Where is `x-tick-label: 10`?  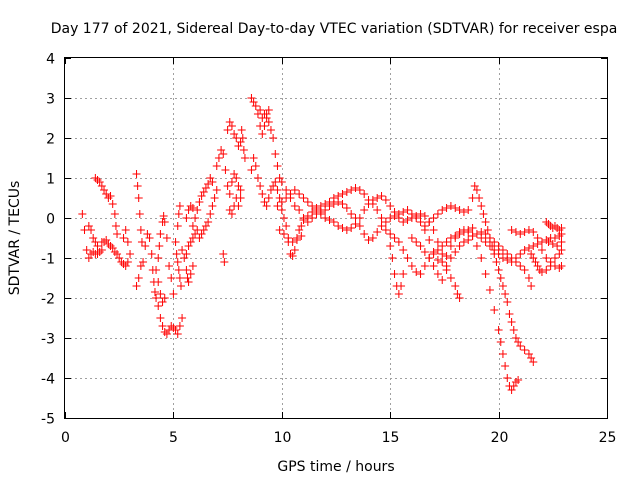
x-tick-label: 10 is located at coordinates (283, 438).